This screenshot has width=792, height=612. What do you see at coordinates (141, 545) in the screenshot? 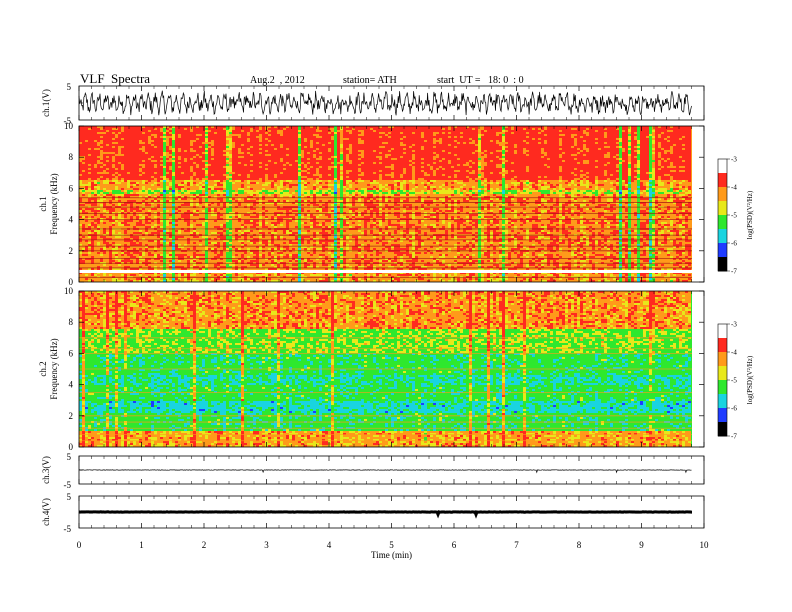
I see `x-tick-label: 1` at bounding box center [141, 545].